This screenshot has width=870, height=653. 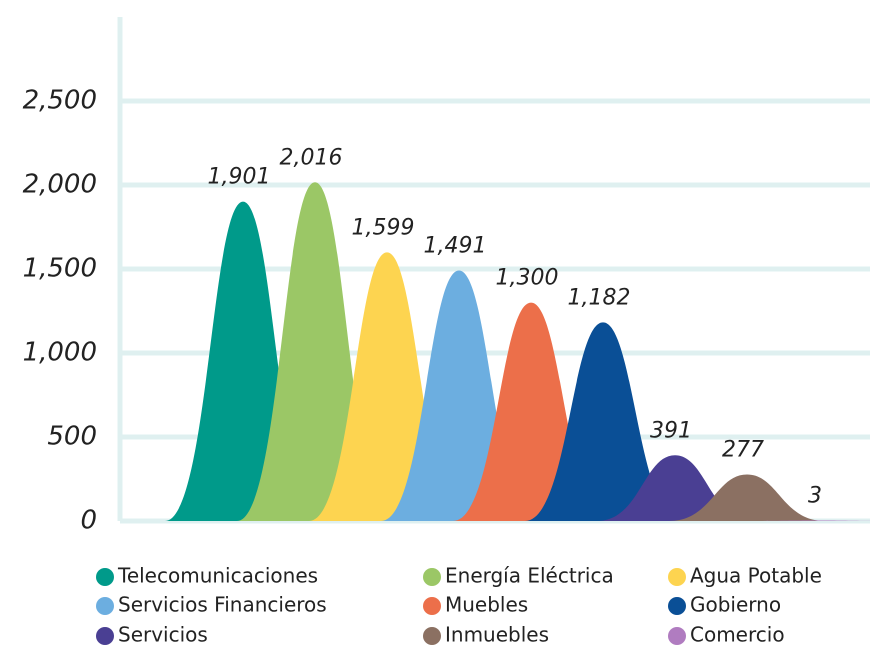 I want to click on value-label: 1,599, so click(x=383, y=227).